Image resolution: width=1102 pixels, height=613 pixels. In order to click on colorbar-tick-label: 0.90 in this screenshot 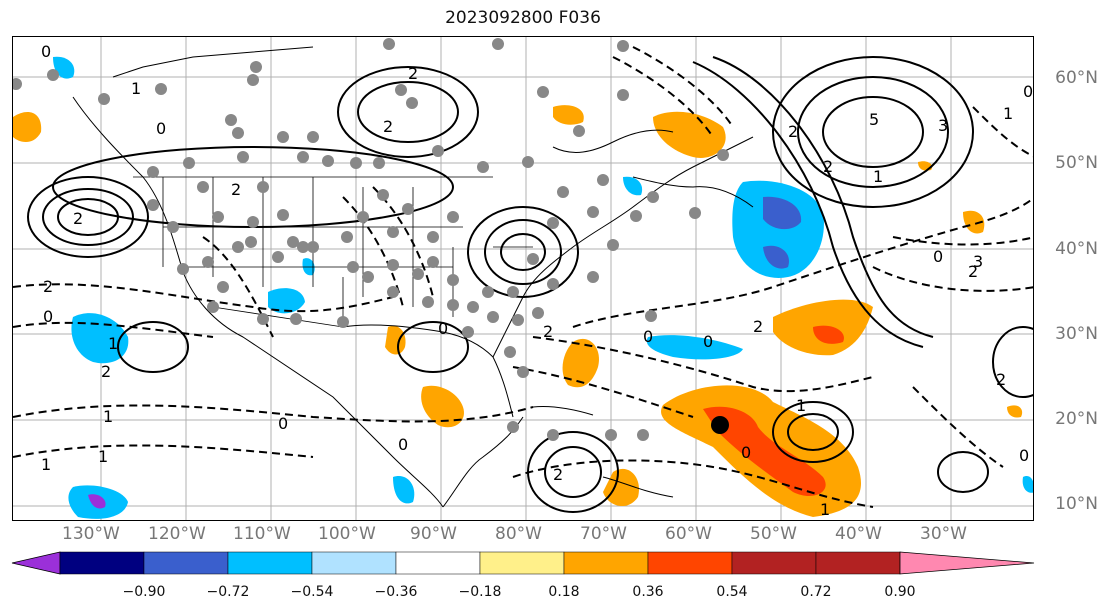, I will do `click(900, 592)`.